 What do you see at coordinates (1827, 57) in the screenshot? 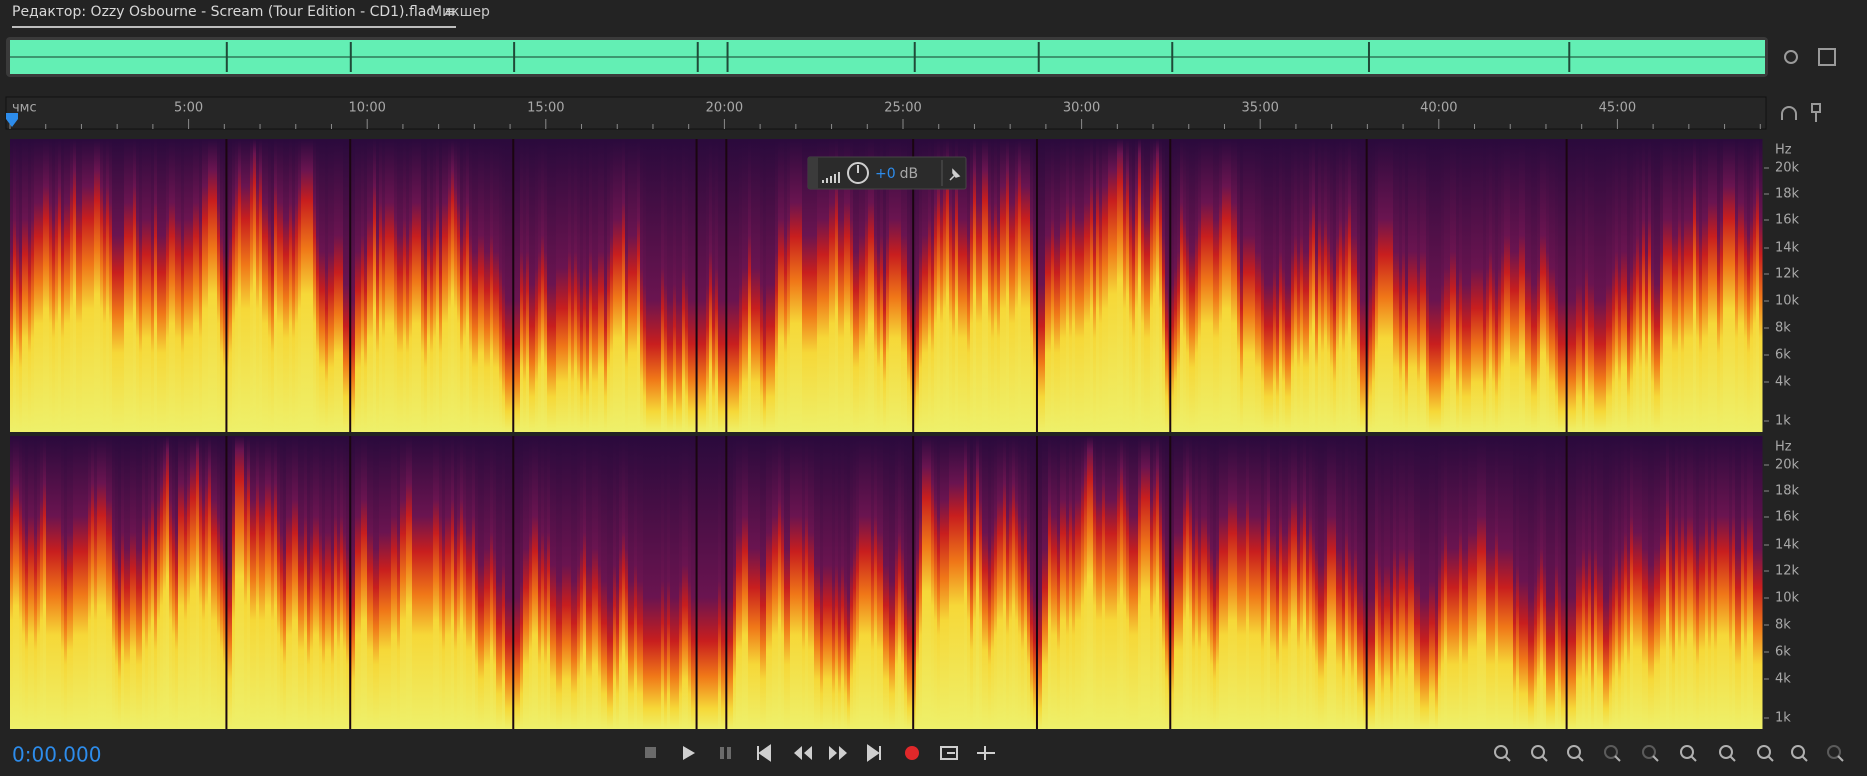
I see `list-icon` at bounding box center [1827, 57].